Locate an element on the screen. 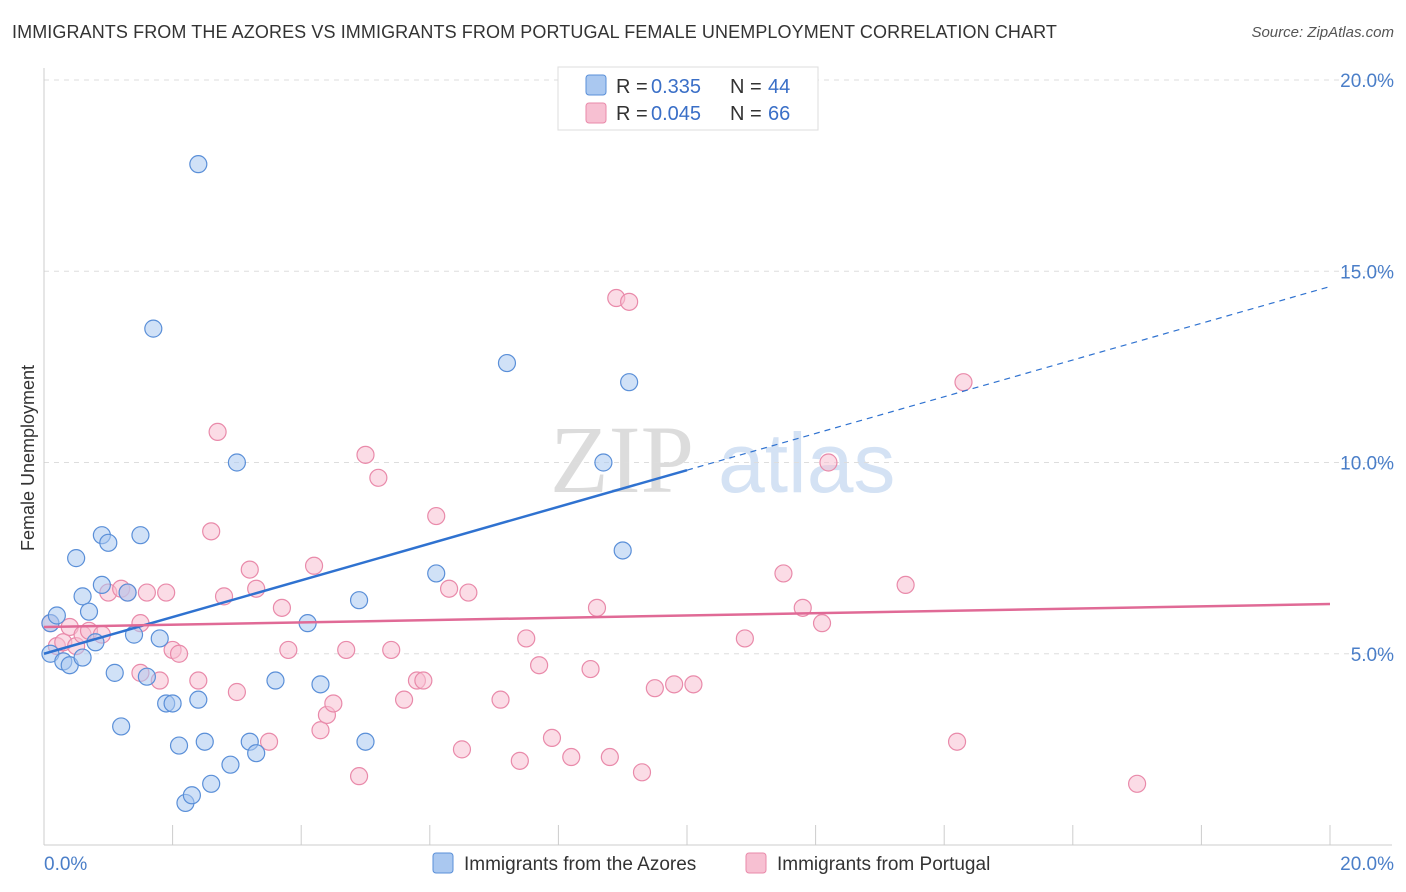 Image resolution: width=1406 pixels, height=892 pixels. series-legend-label-azores: Immigrants from the Azores is located at coordinates (580, 864).